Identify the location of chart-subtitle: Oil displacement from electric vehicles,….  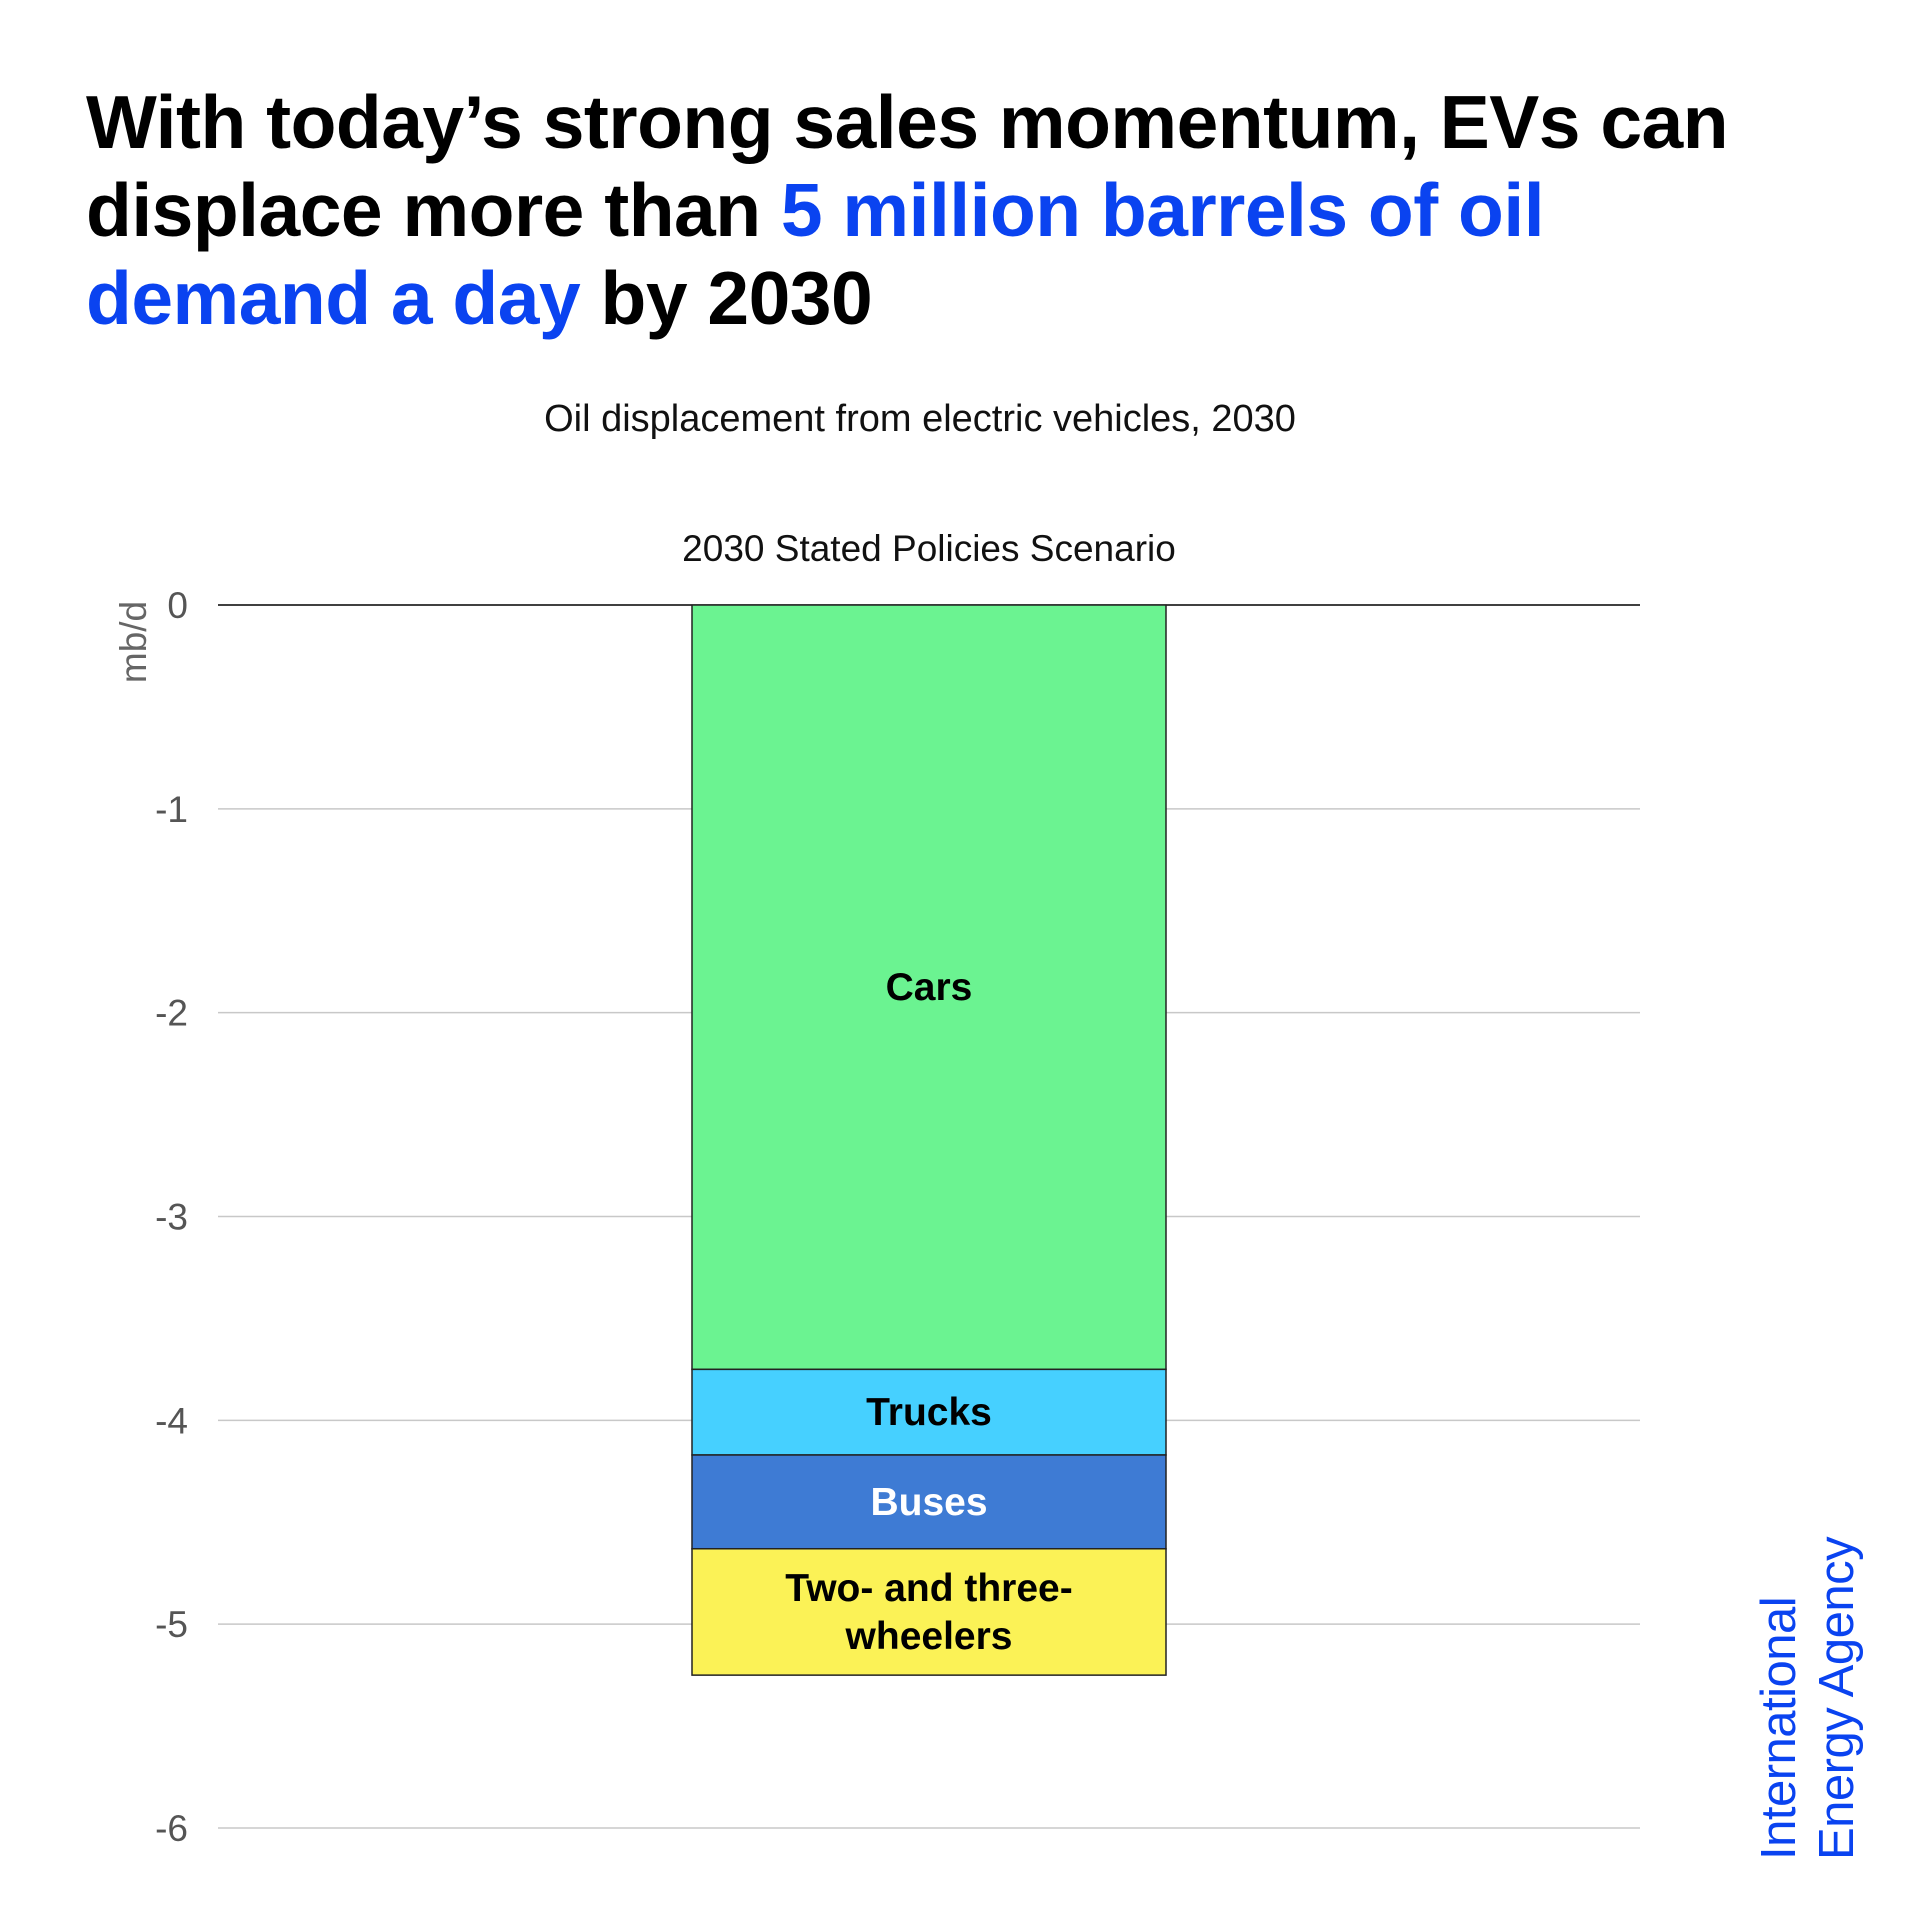
(920, 419).